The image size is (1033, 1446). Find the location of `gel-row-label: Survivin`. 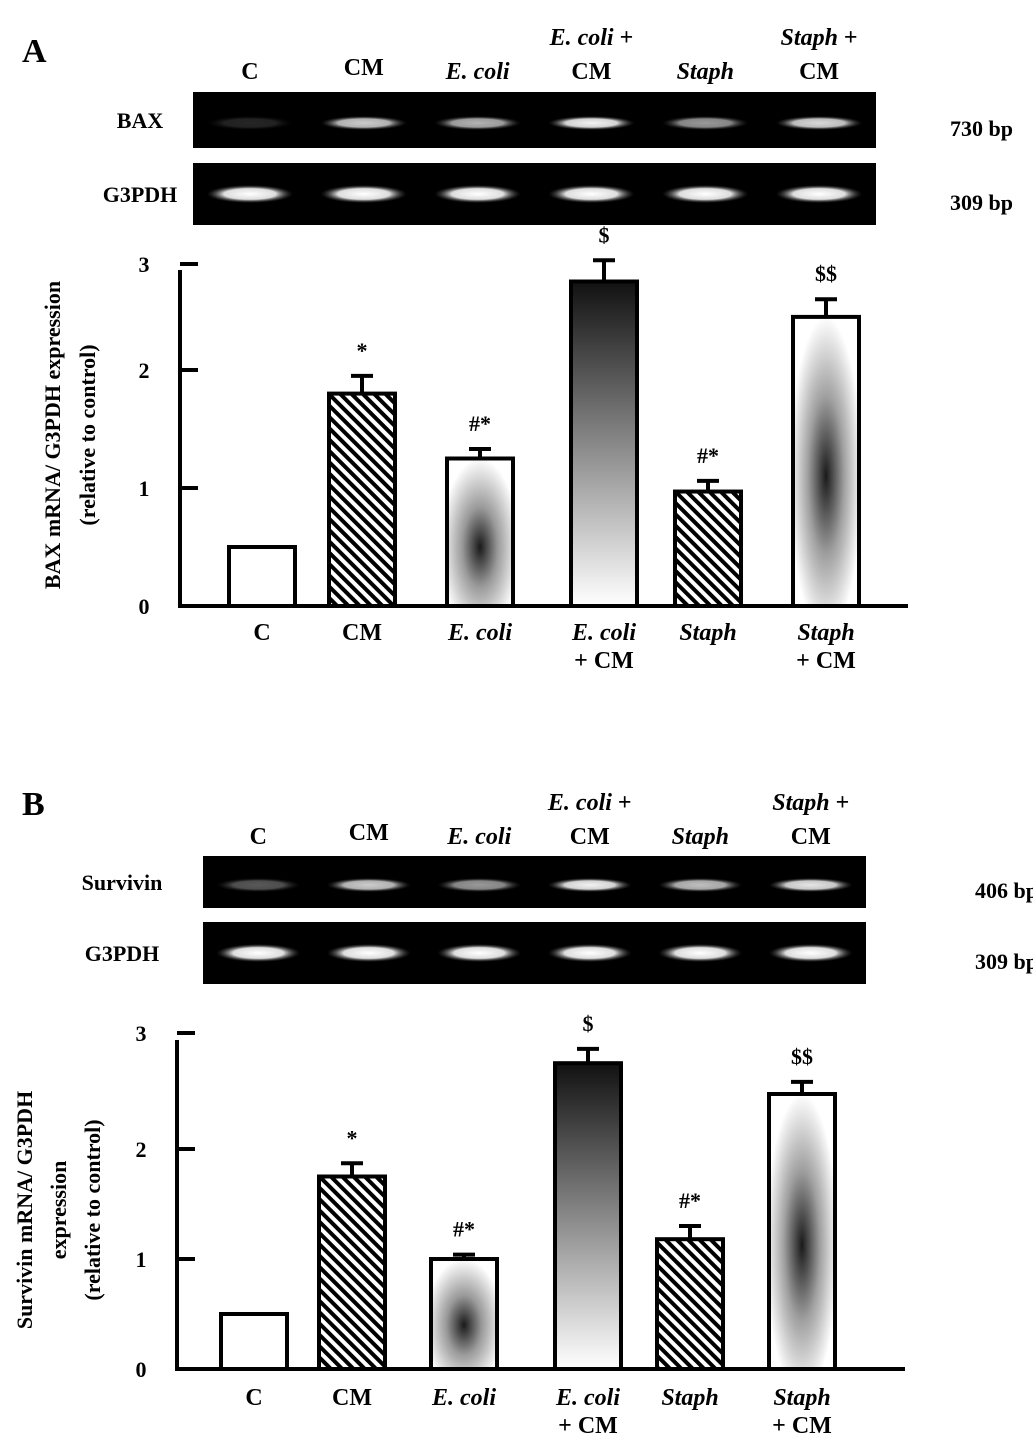

gel-row-label: Survivin is located at coordinates (122, 882).